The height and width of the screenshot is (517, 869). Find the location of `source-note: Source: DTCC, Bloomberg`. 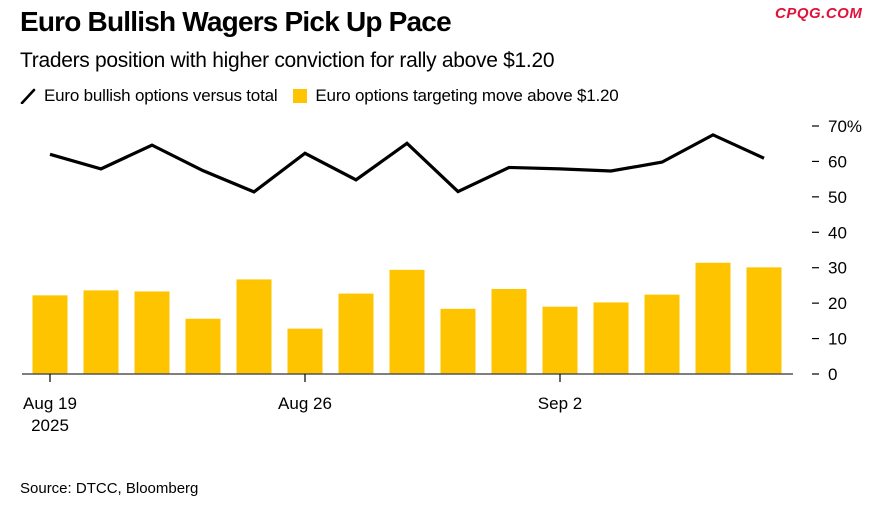

source-note: Source: DTCC, Bloomberg is located at coordinates (109, 488).